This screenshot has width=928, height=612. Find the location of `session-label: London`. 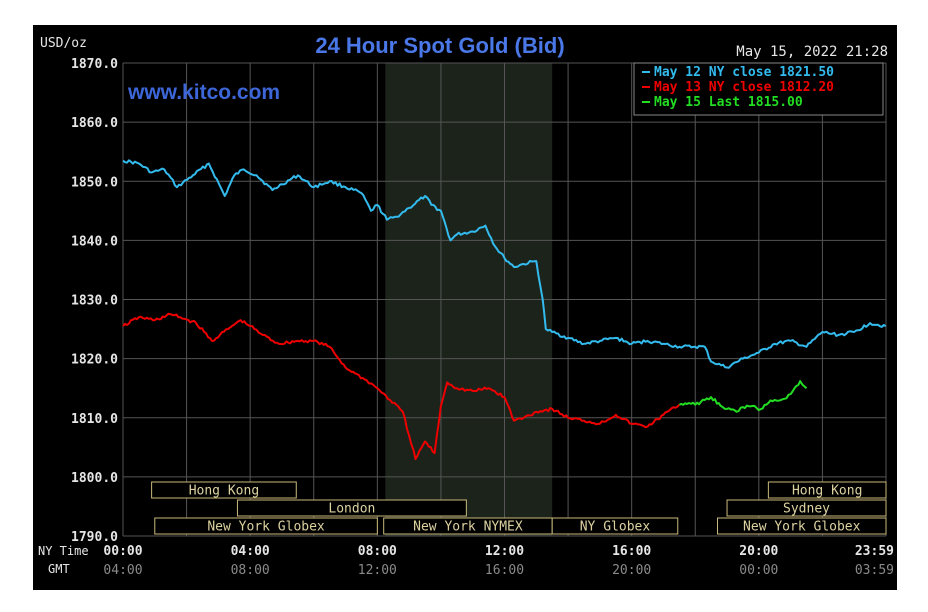

session-label: London is located at coordinates (351, 509).